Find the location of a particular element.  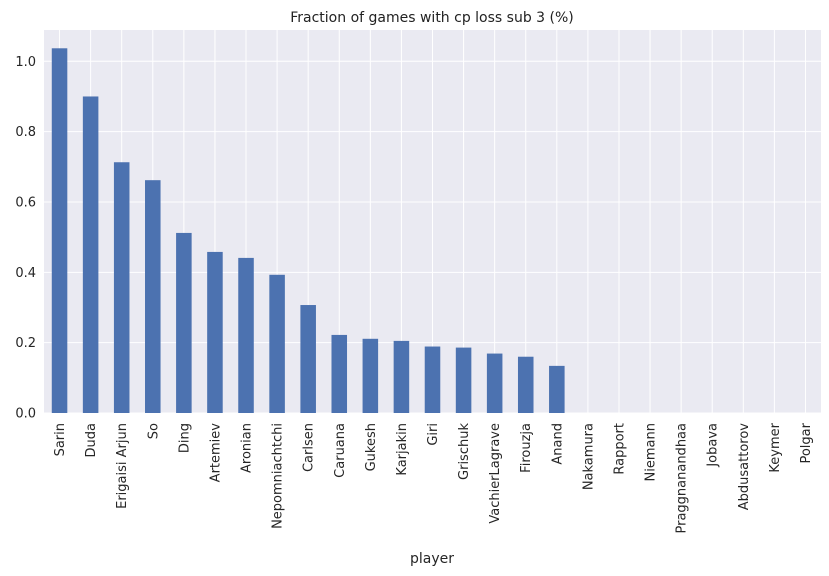

x-axis-label: player is located at coordinates (432, 559).